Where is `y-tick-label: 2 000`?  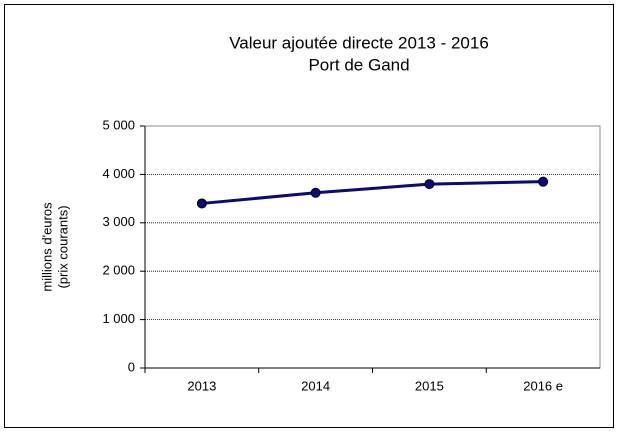 y-tick-label: 2 000 is located at coordinates (118, 270).